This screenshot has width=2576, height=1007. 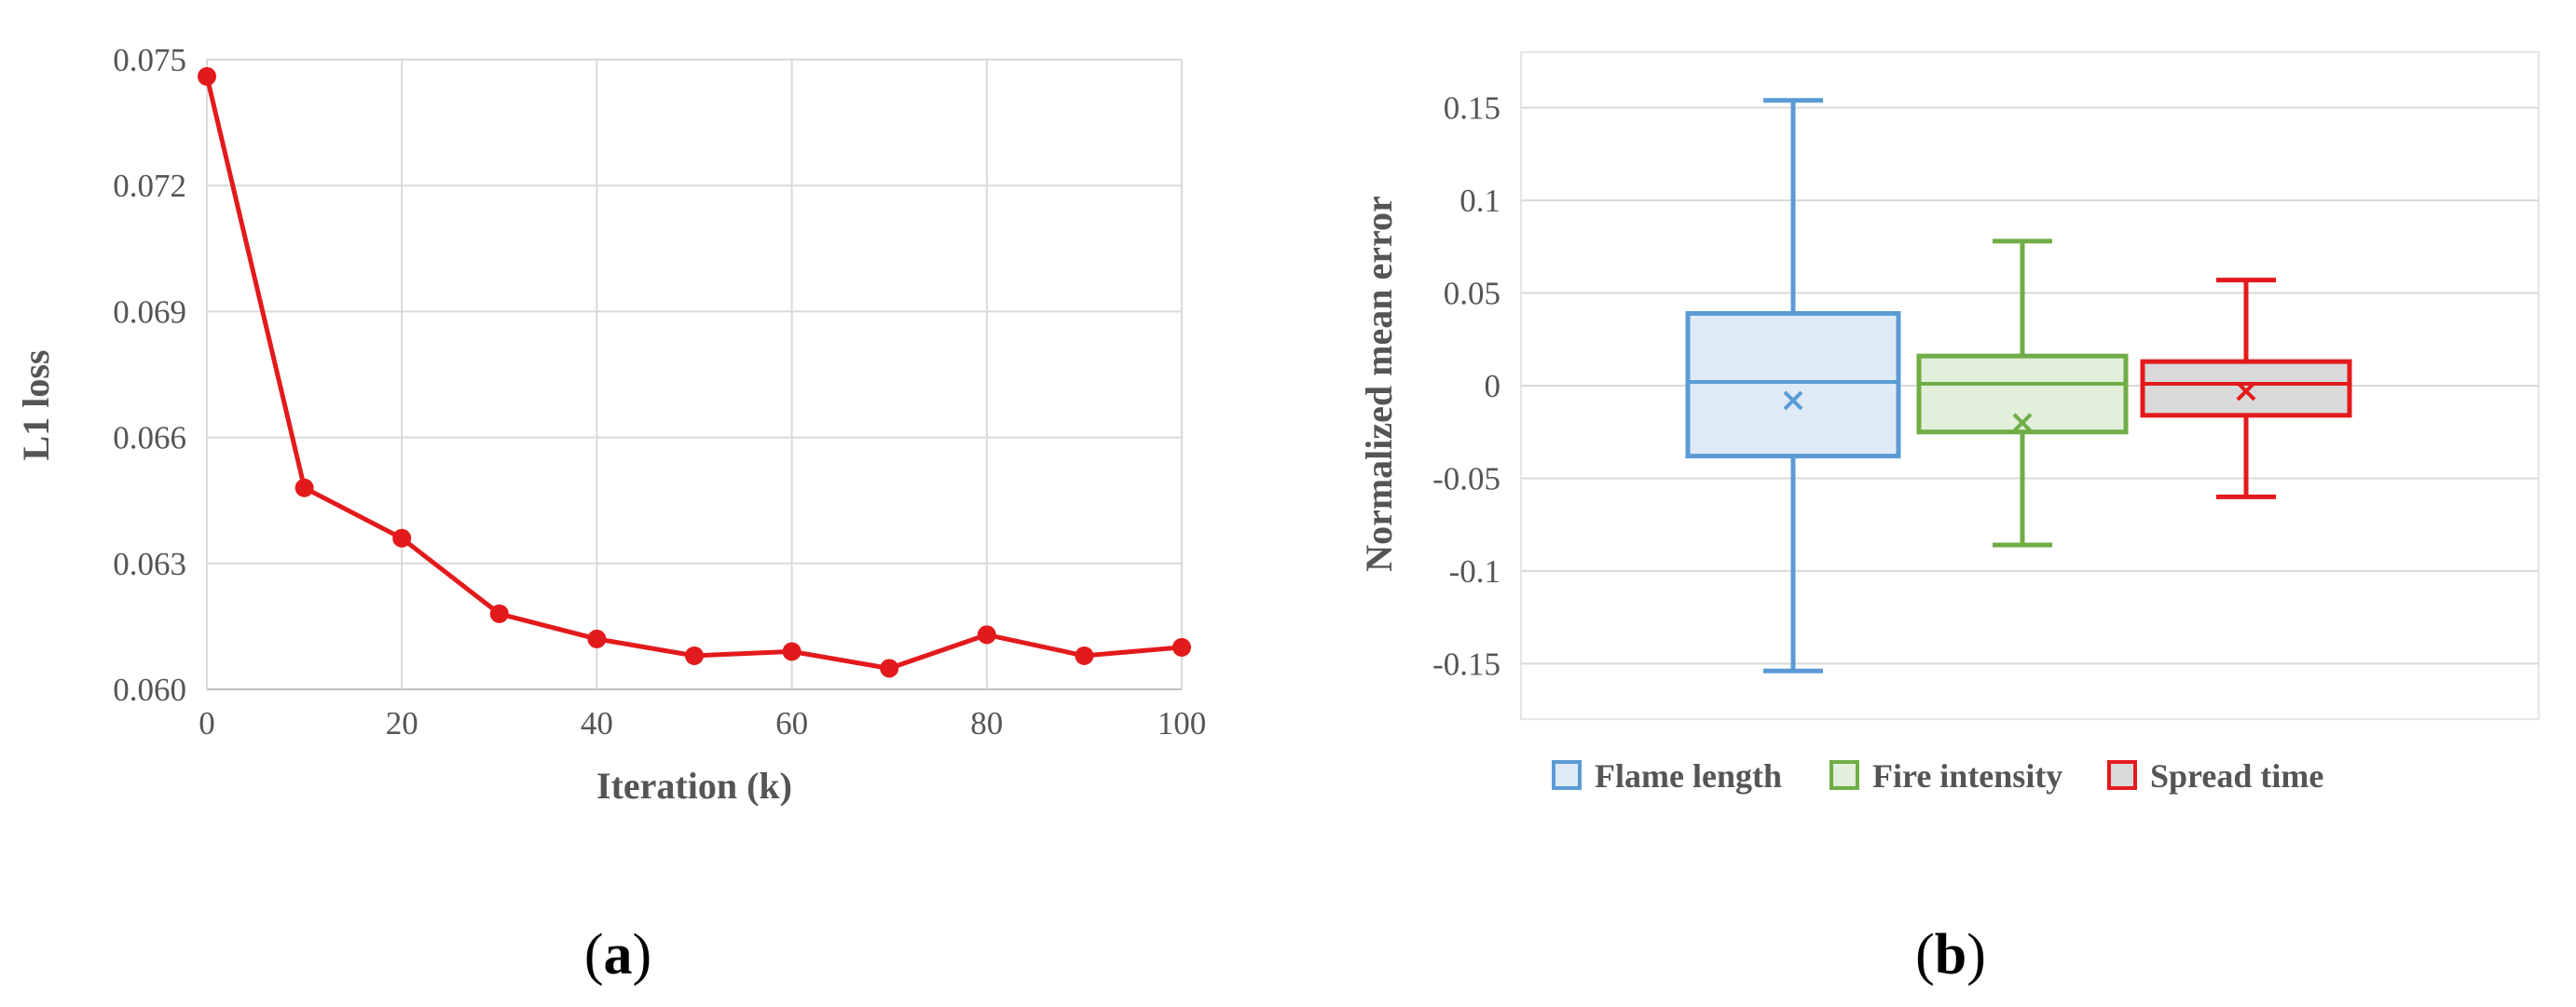 What do you see at coordinates (597, 723) in the screenshot?
I see `loss-x-tick-label: 40` at bounding box center [597, 723].